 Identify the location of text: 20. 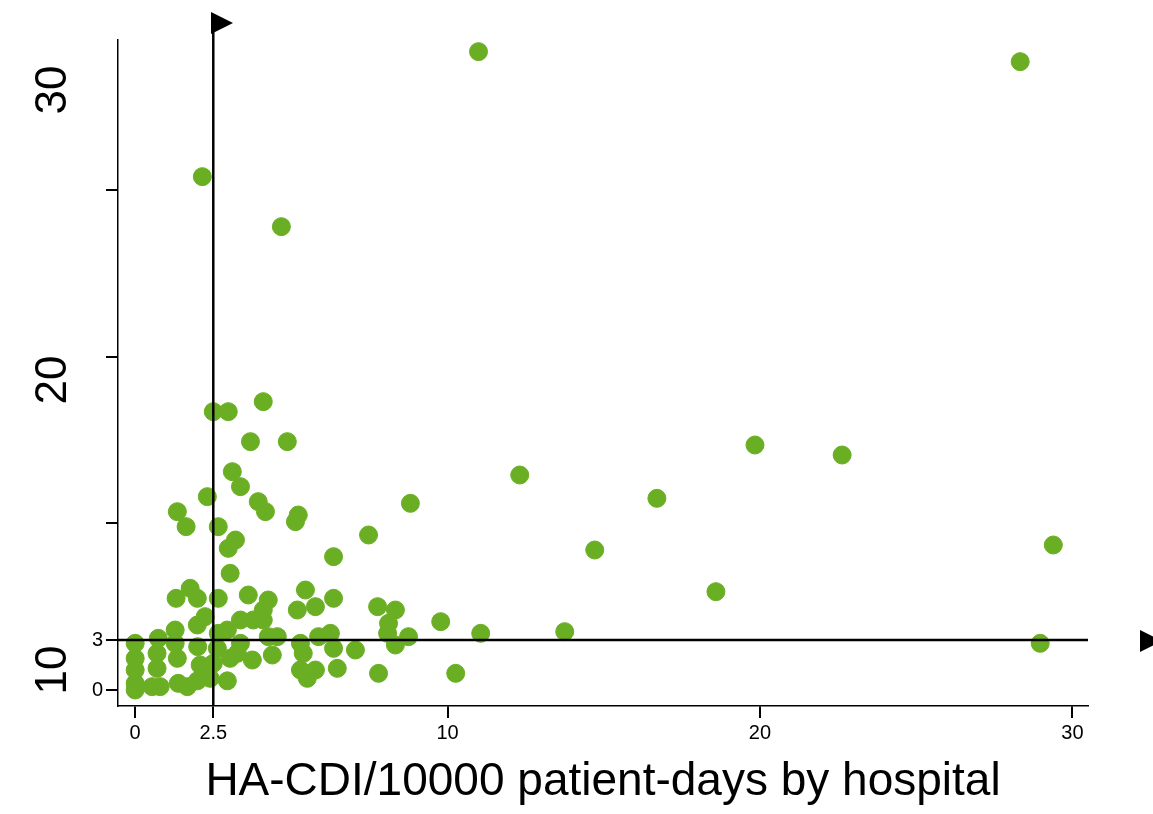
(50, 380).